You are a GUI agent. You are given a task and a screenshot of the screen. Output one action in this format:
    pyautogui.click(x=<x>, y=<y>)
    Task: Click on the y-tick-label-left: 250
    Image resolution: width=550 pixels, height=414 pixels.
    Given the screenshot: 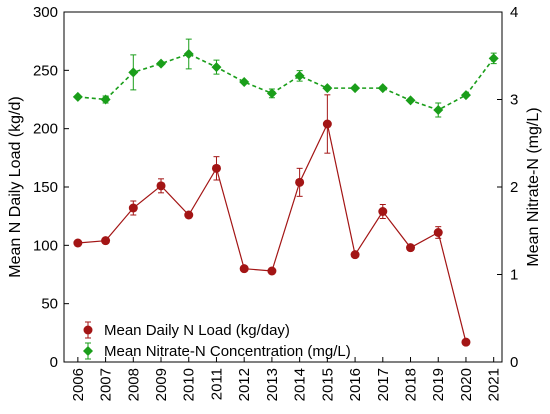 What is the action you would take?
    pyautogui.click(x=45, y=70)
    